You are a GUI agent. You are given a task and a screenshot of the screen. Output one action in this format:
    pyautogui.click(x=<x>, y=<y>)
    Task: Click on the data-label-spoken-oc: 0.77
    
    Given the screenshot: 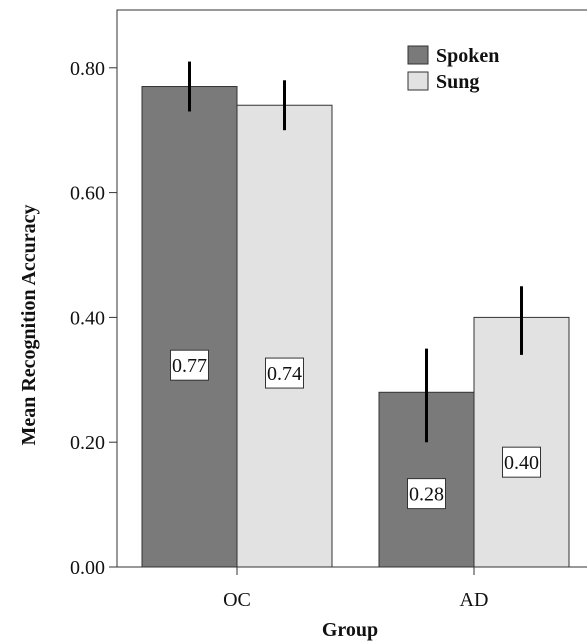 What is the action you would take?
    pyautogui.click(x=189, y=365)
    